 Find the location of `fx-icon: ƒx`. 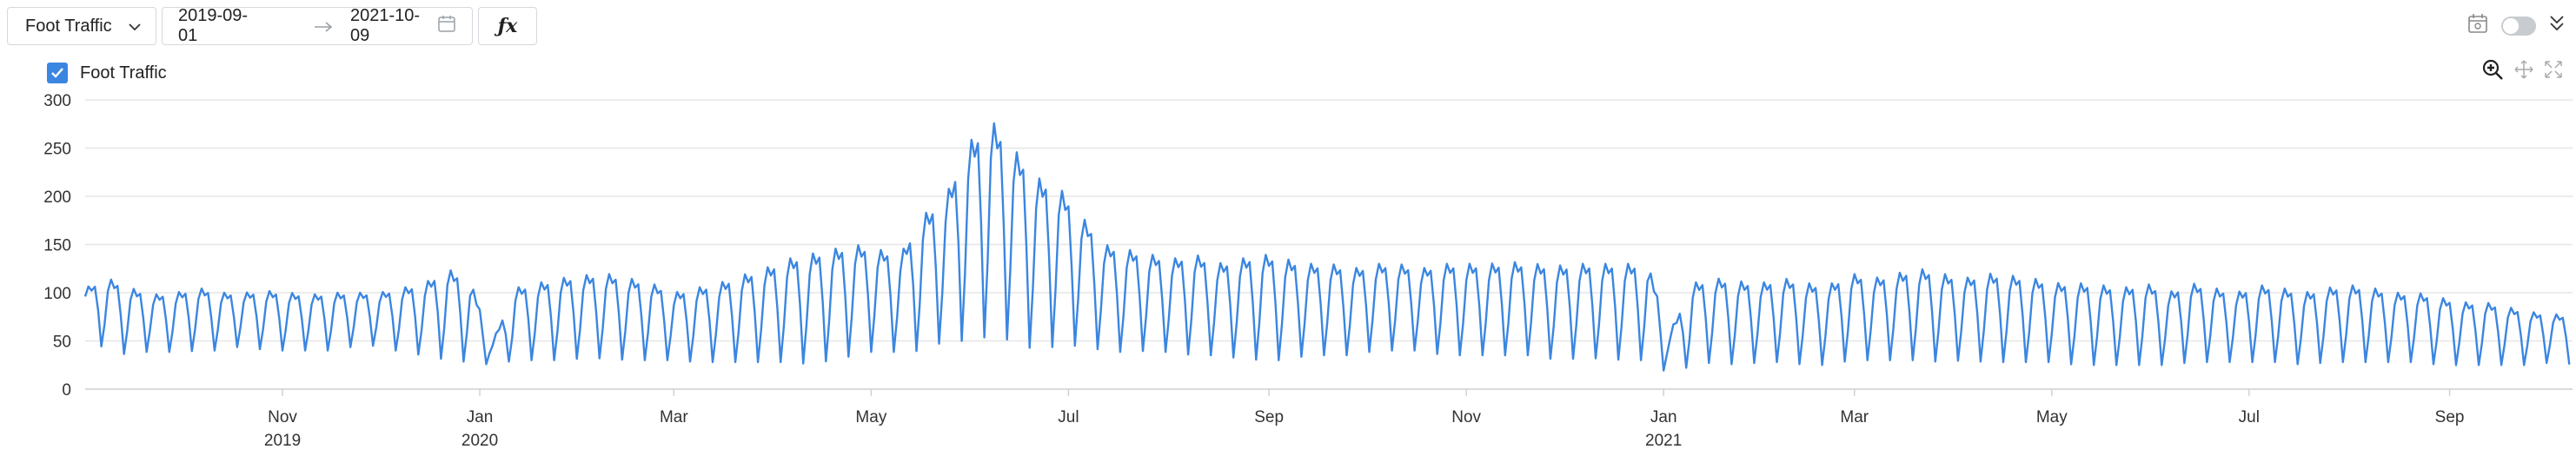

fx-icon: ƒx is located at coordinates (507, 26).